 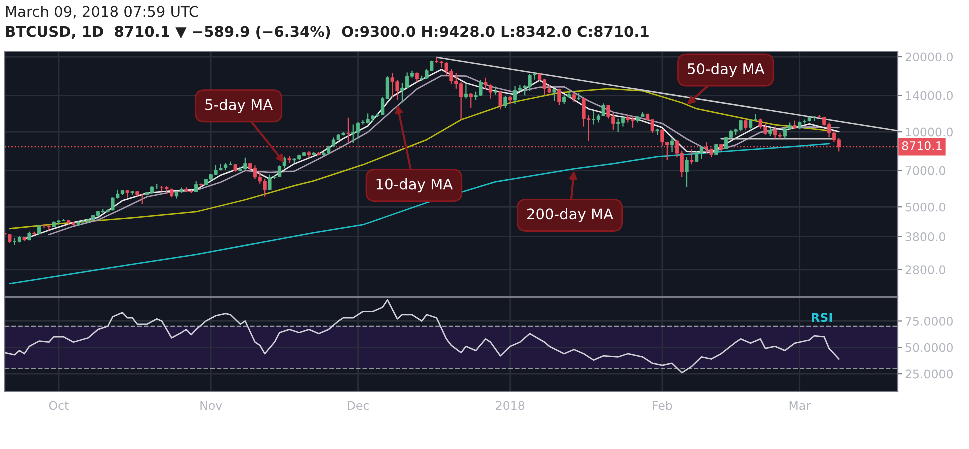 What do you see at coordinates (327, 33) in the screenshot?
I see `chart-subtitle: BTCUSD, 1D 8710.1 ▼ −589.9 (−6.34%) O:9300.0 H:9428.0 L:8342.0 C:8710.1` at bounding box center [327, 33].